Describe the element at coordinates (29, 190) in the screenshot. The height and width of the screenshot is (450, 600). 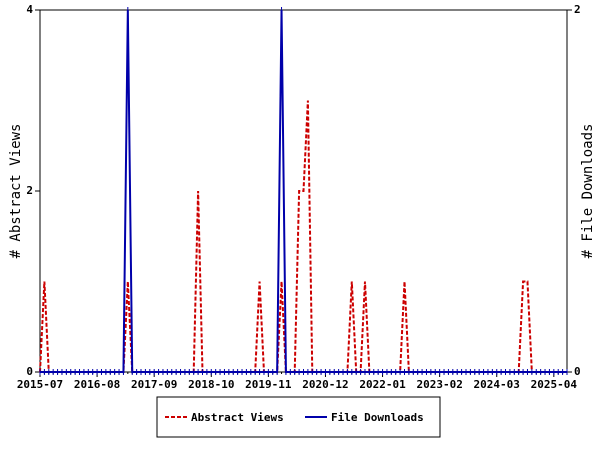
I see `y-tick-label: 2` at that location.